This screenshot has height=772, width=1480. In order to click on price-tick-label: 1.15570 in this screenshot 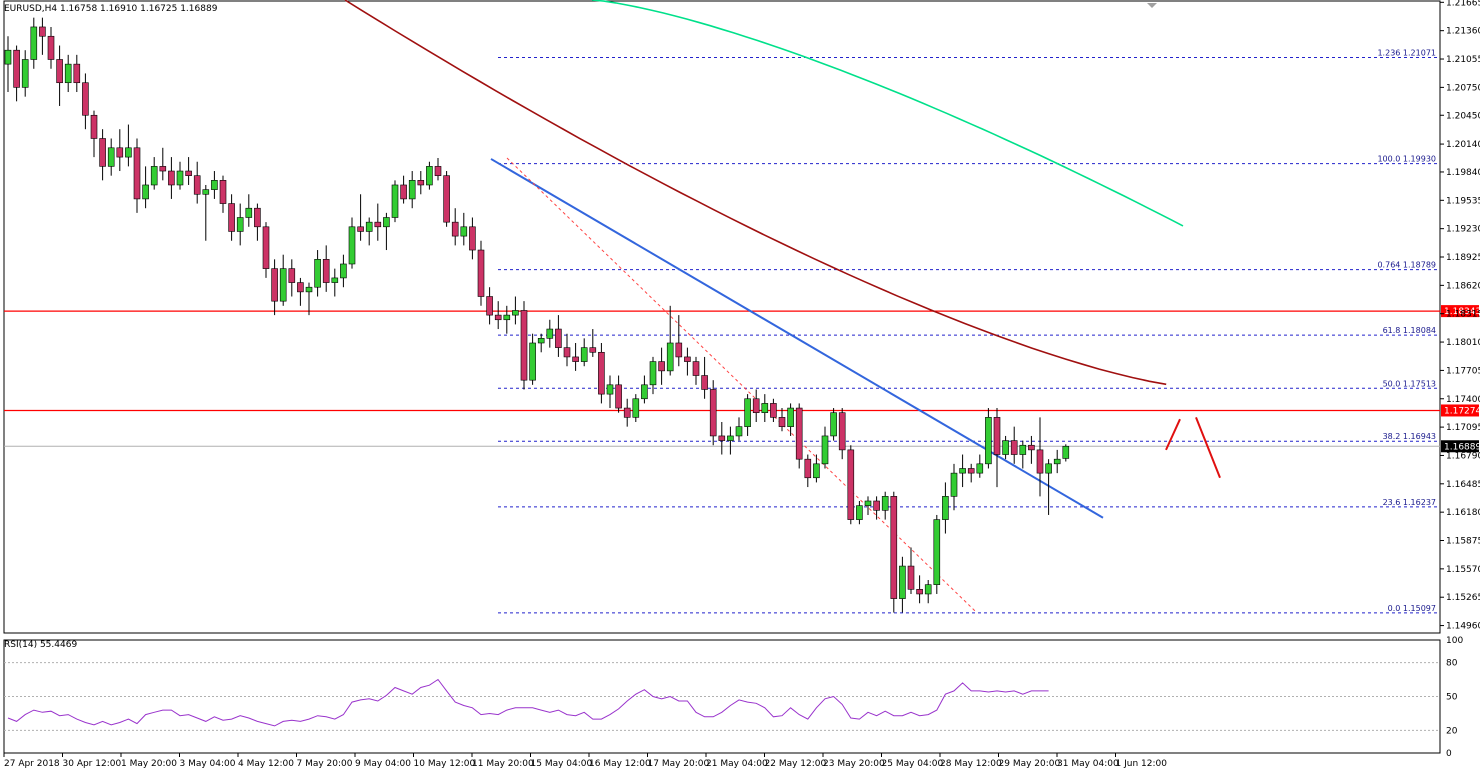, I will do `click(1463, 570)`.